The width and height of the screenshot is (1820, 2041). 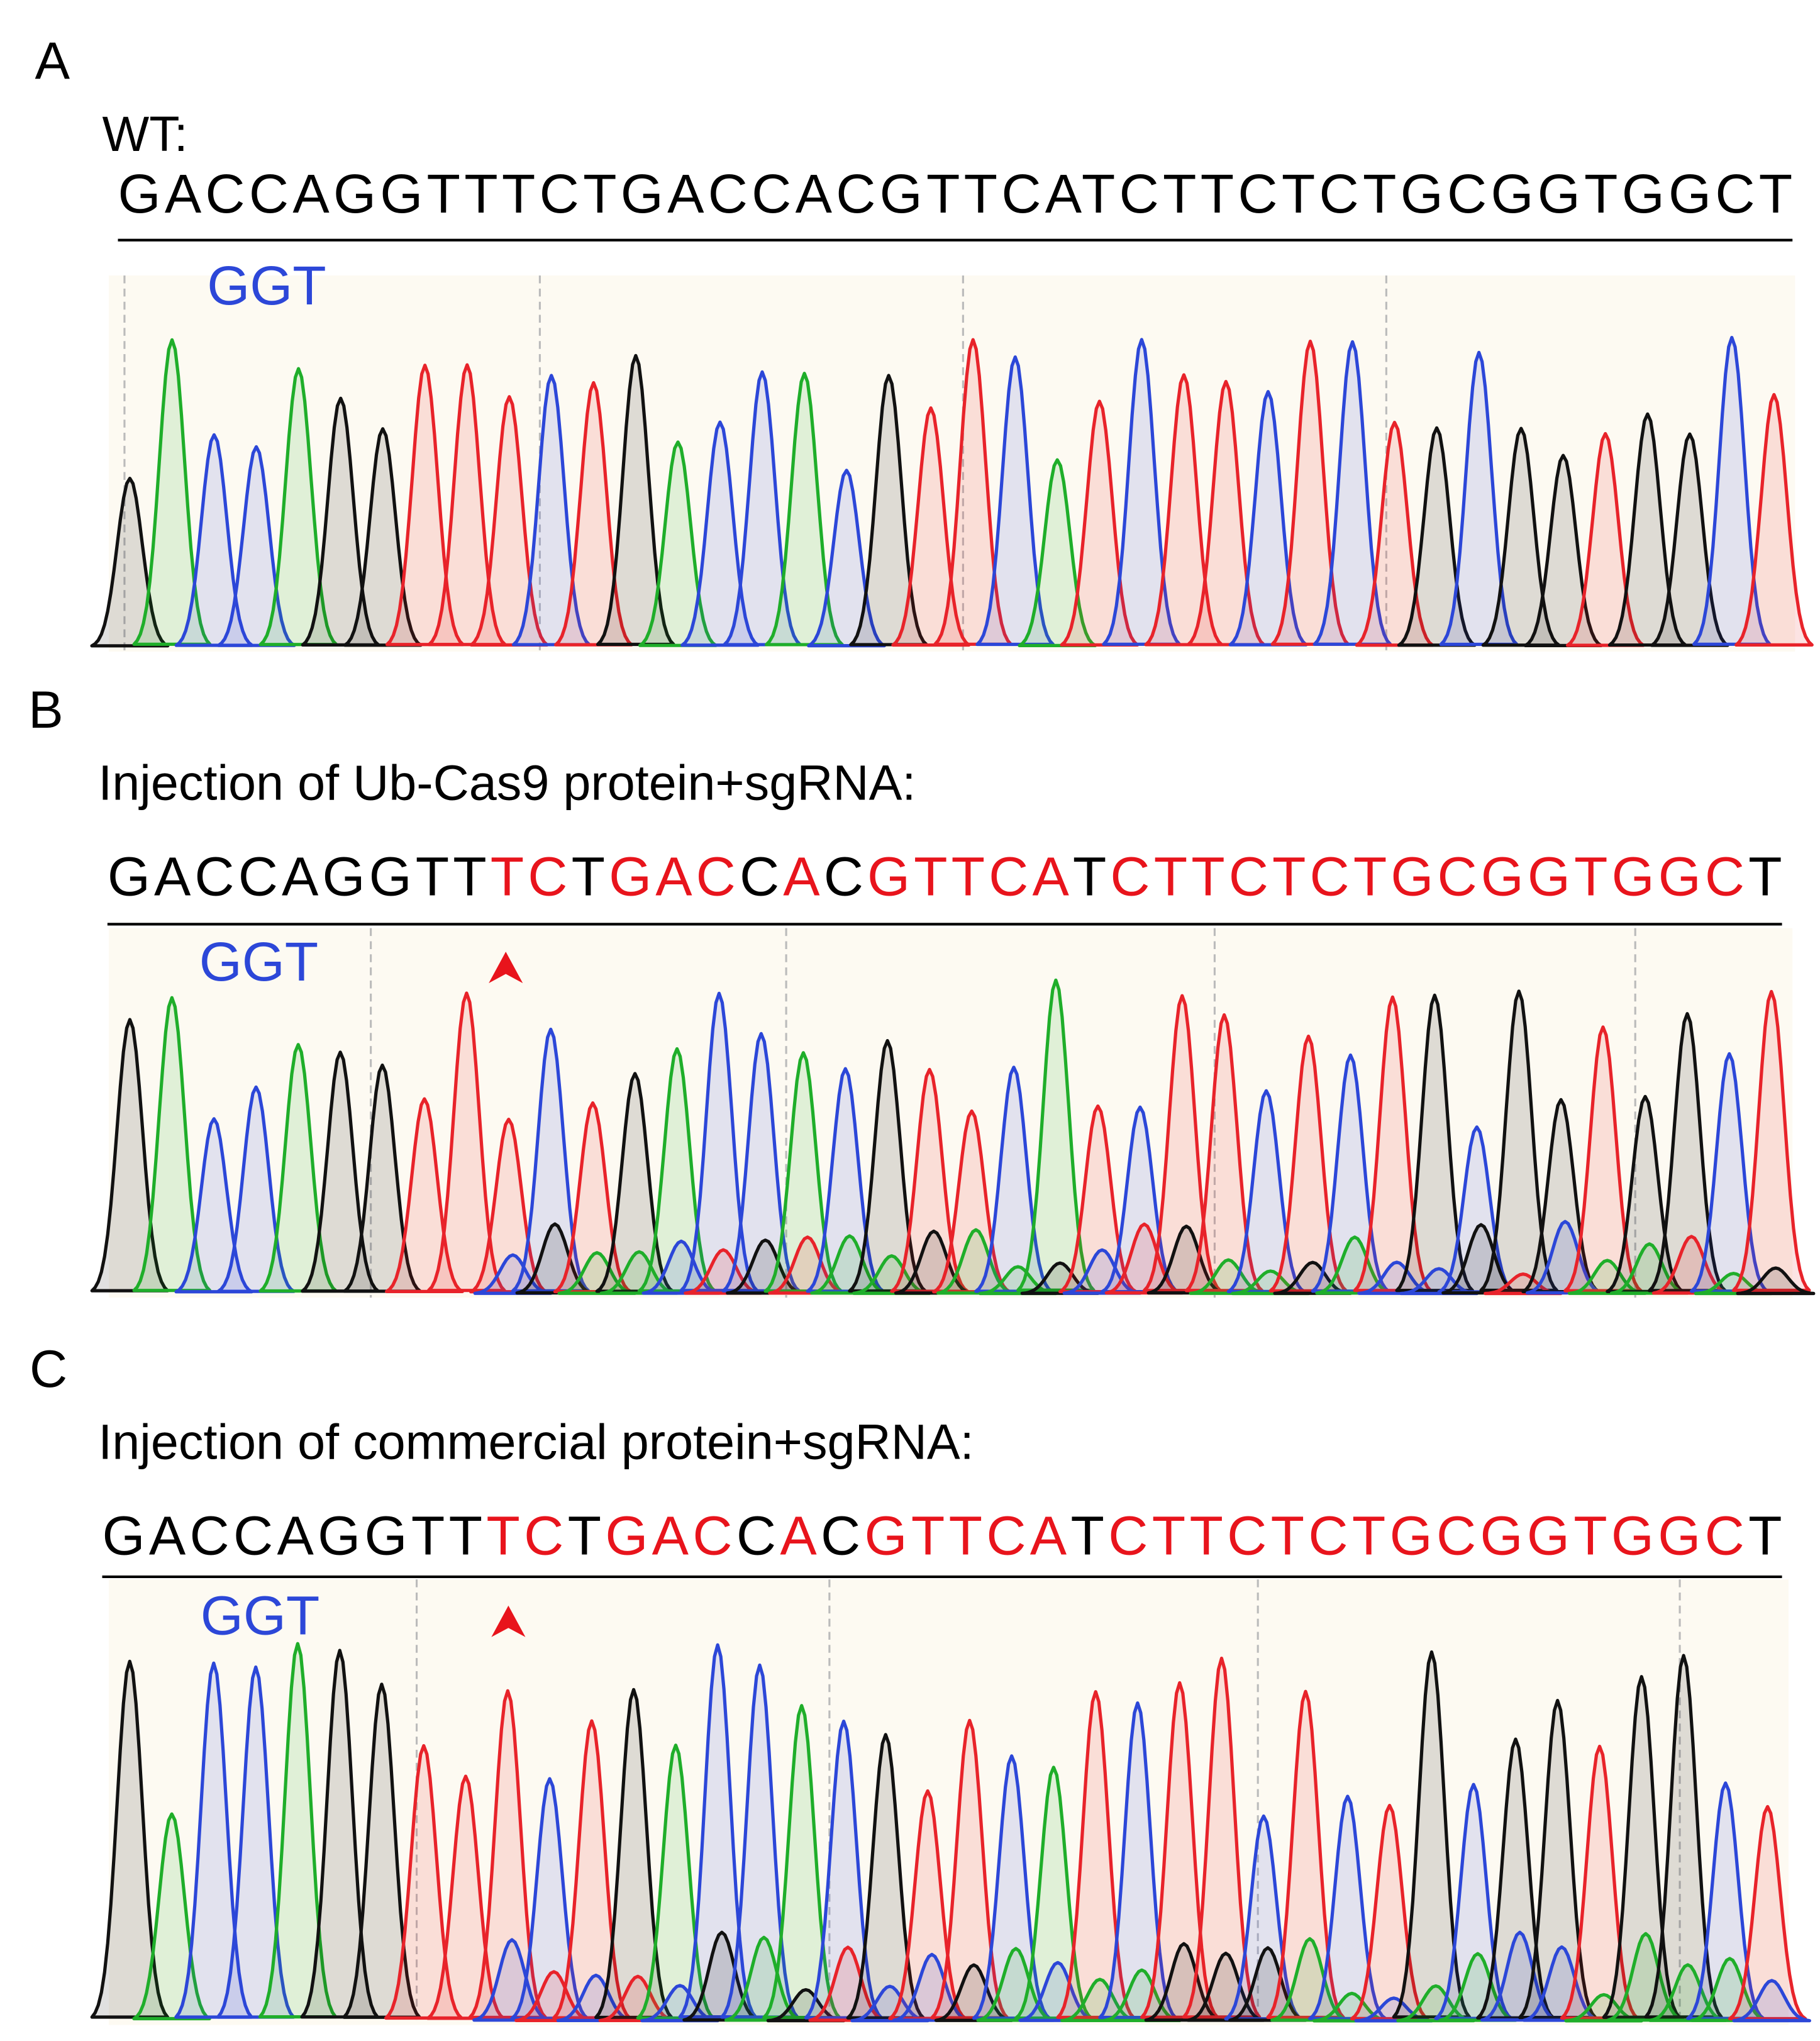 What do you see at coordinates (293, 1536) in the screenshot?
I see `sequence-segment: GACCAGGTT` at bounding box center [293, 1536].